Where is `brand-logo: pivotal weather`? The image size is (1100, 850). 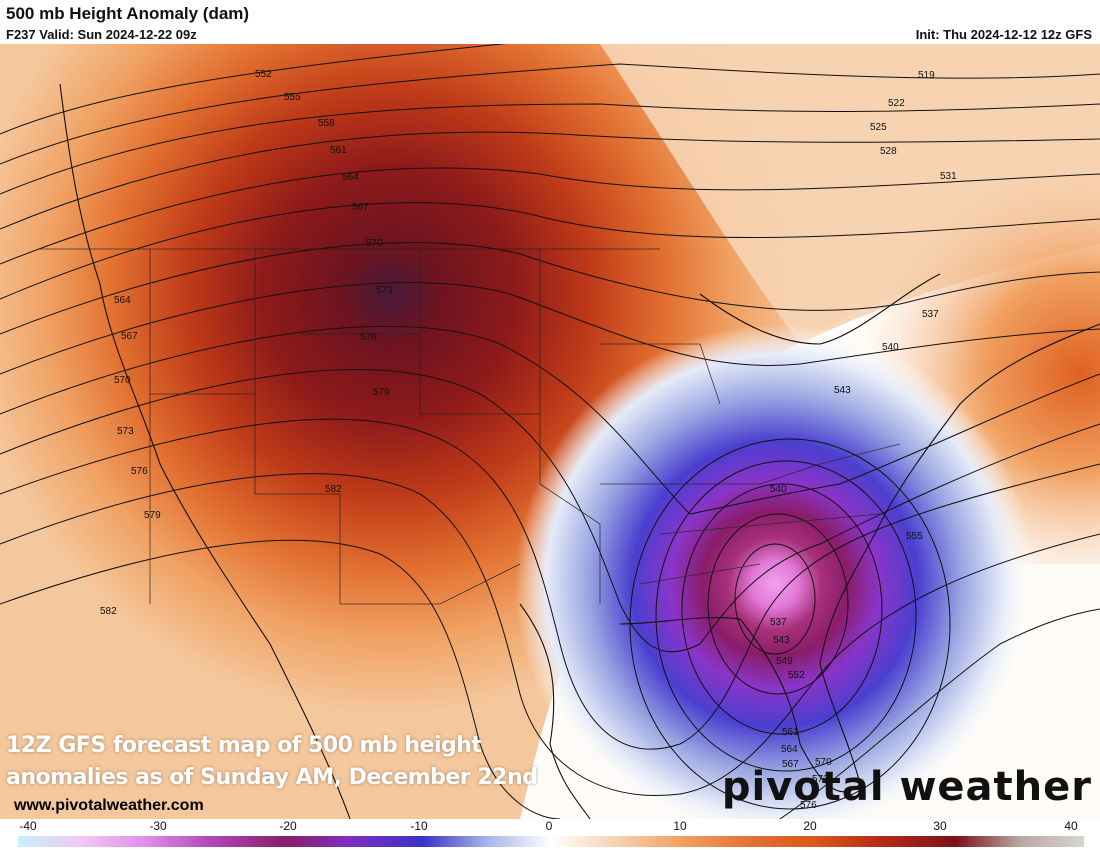 brand-logo: pivotal weather is located at coordinates (906, 787).